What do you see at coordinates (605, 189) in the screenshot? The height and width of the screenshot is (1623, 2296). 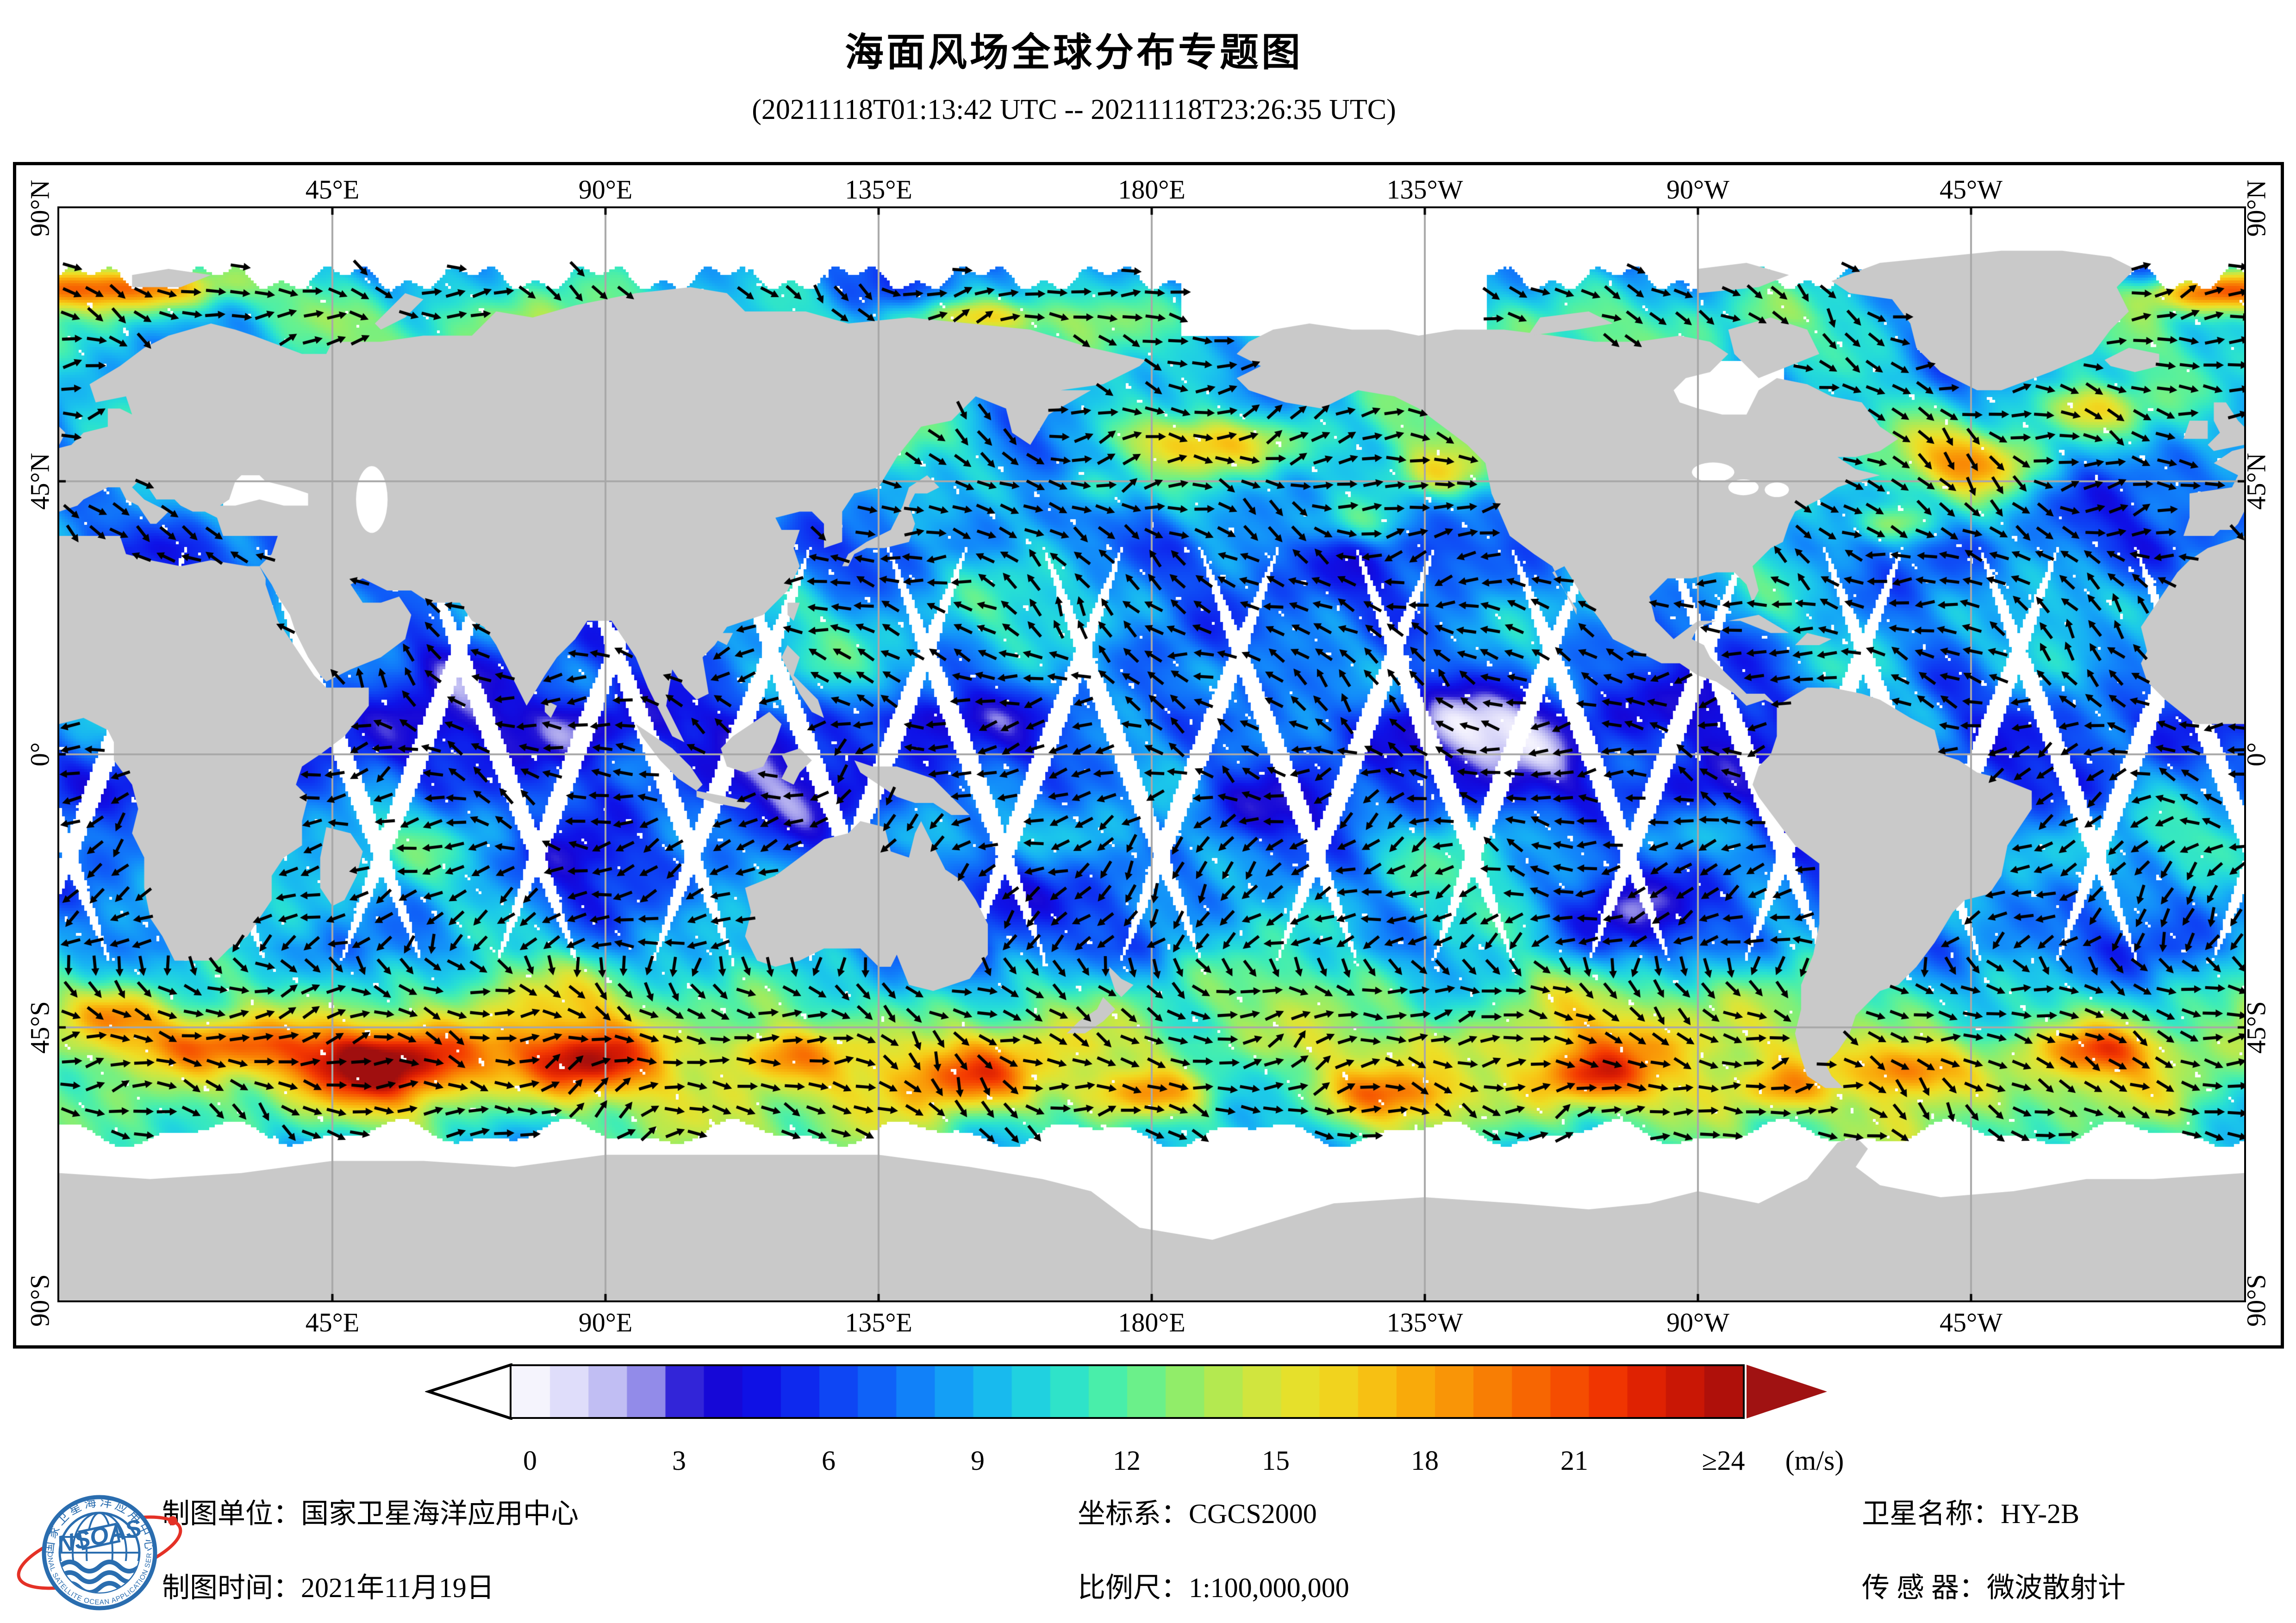 I see `lon-label-top-90e: 90°E` at bounding box center [605, 189].